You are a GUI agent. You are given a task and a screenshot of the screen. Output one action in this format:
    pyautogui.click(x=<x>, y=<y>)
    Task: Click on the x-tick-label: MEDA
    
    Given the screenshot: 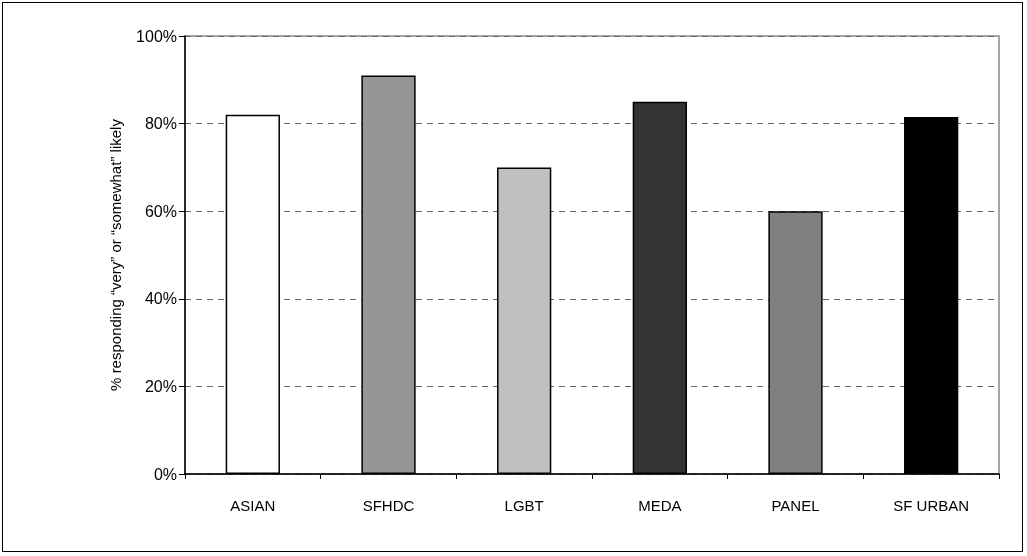 What is the action you would take?
    pyautogui.click(x=660, y=505)
    